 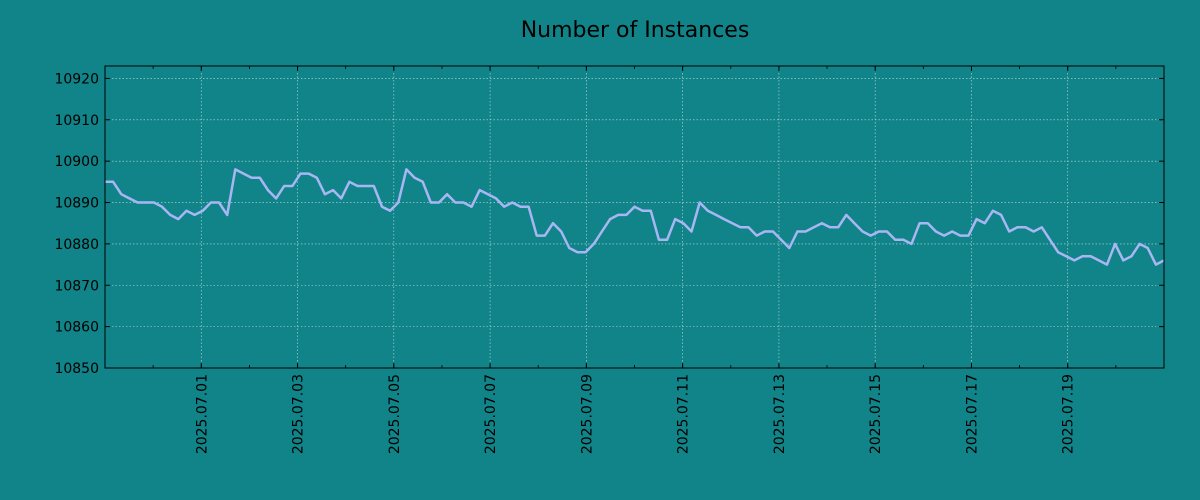 What do you see at coordinates (491, 414) in the screenshot?
I see `x-tick-label: 2025.07.07` at bounding box center [491, 414].